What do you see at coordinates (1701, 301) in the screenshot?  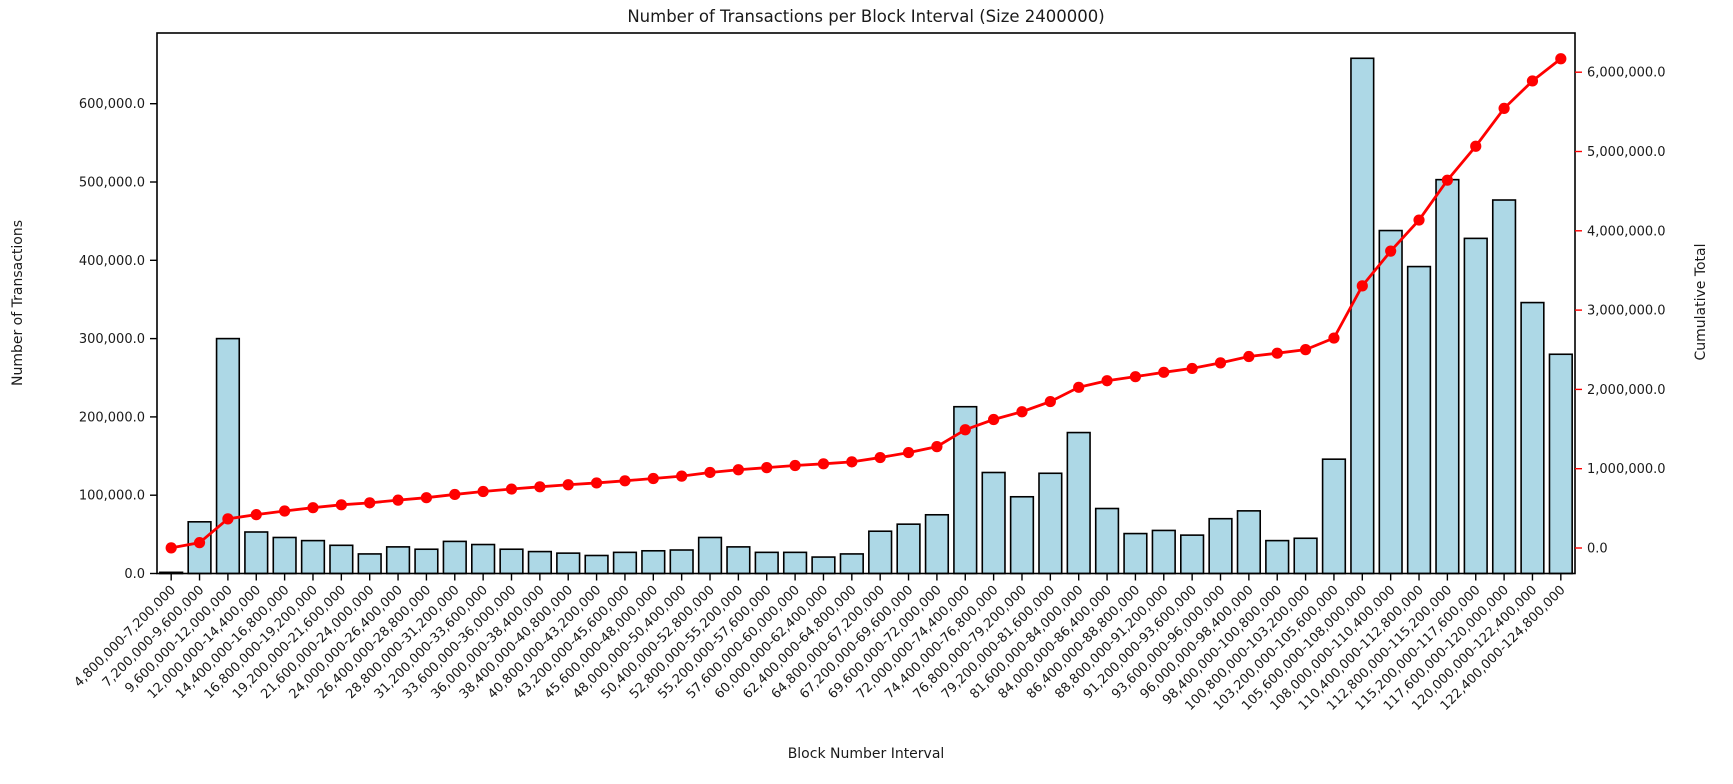 I see `y-axis-label-right: Cumulative Total` at bounding box center [1701, 301].